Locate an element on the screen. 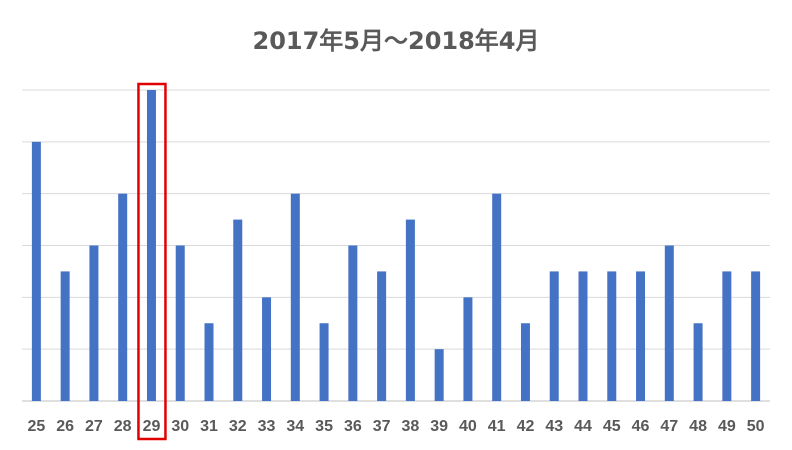 Image resolution: width=792 pixels, height=450 pixels. x-tick-label-49: 49 is located at coordinates (727, 426).